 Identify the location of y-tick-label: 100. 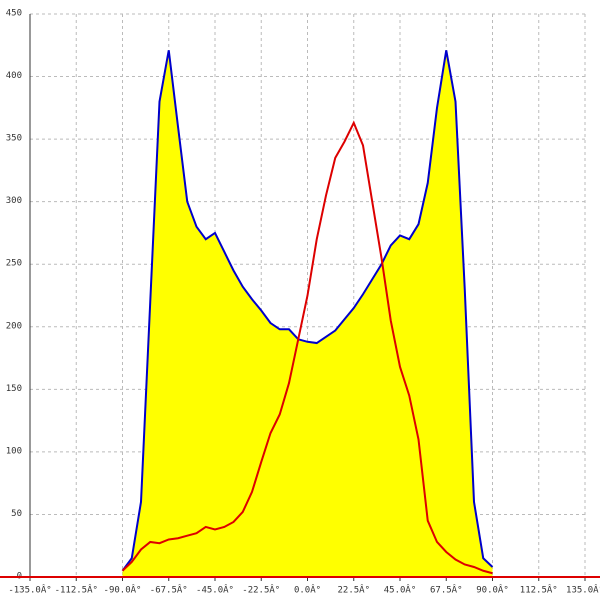
(14, 451).